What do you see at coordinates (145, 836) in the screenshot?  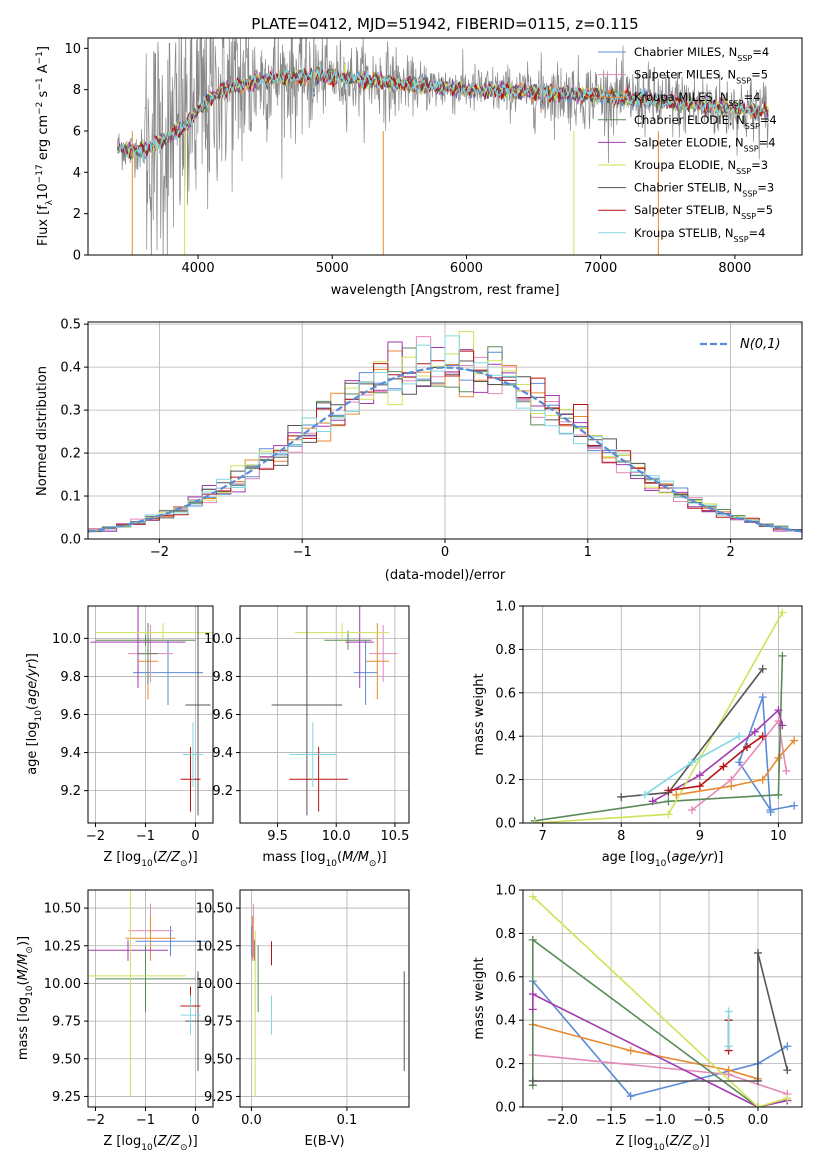 I see `x-tick-label: −1` at bounding box center [145, 836].